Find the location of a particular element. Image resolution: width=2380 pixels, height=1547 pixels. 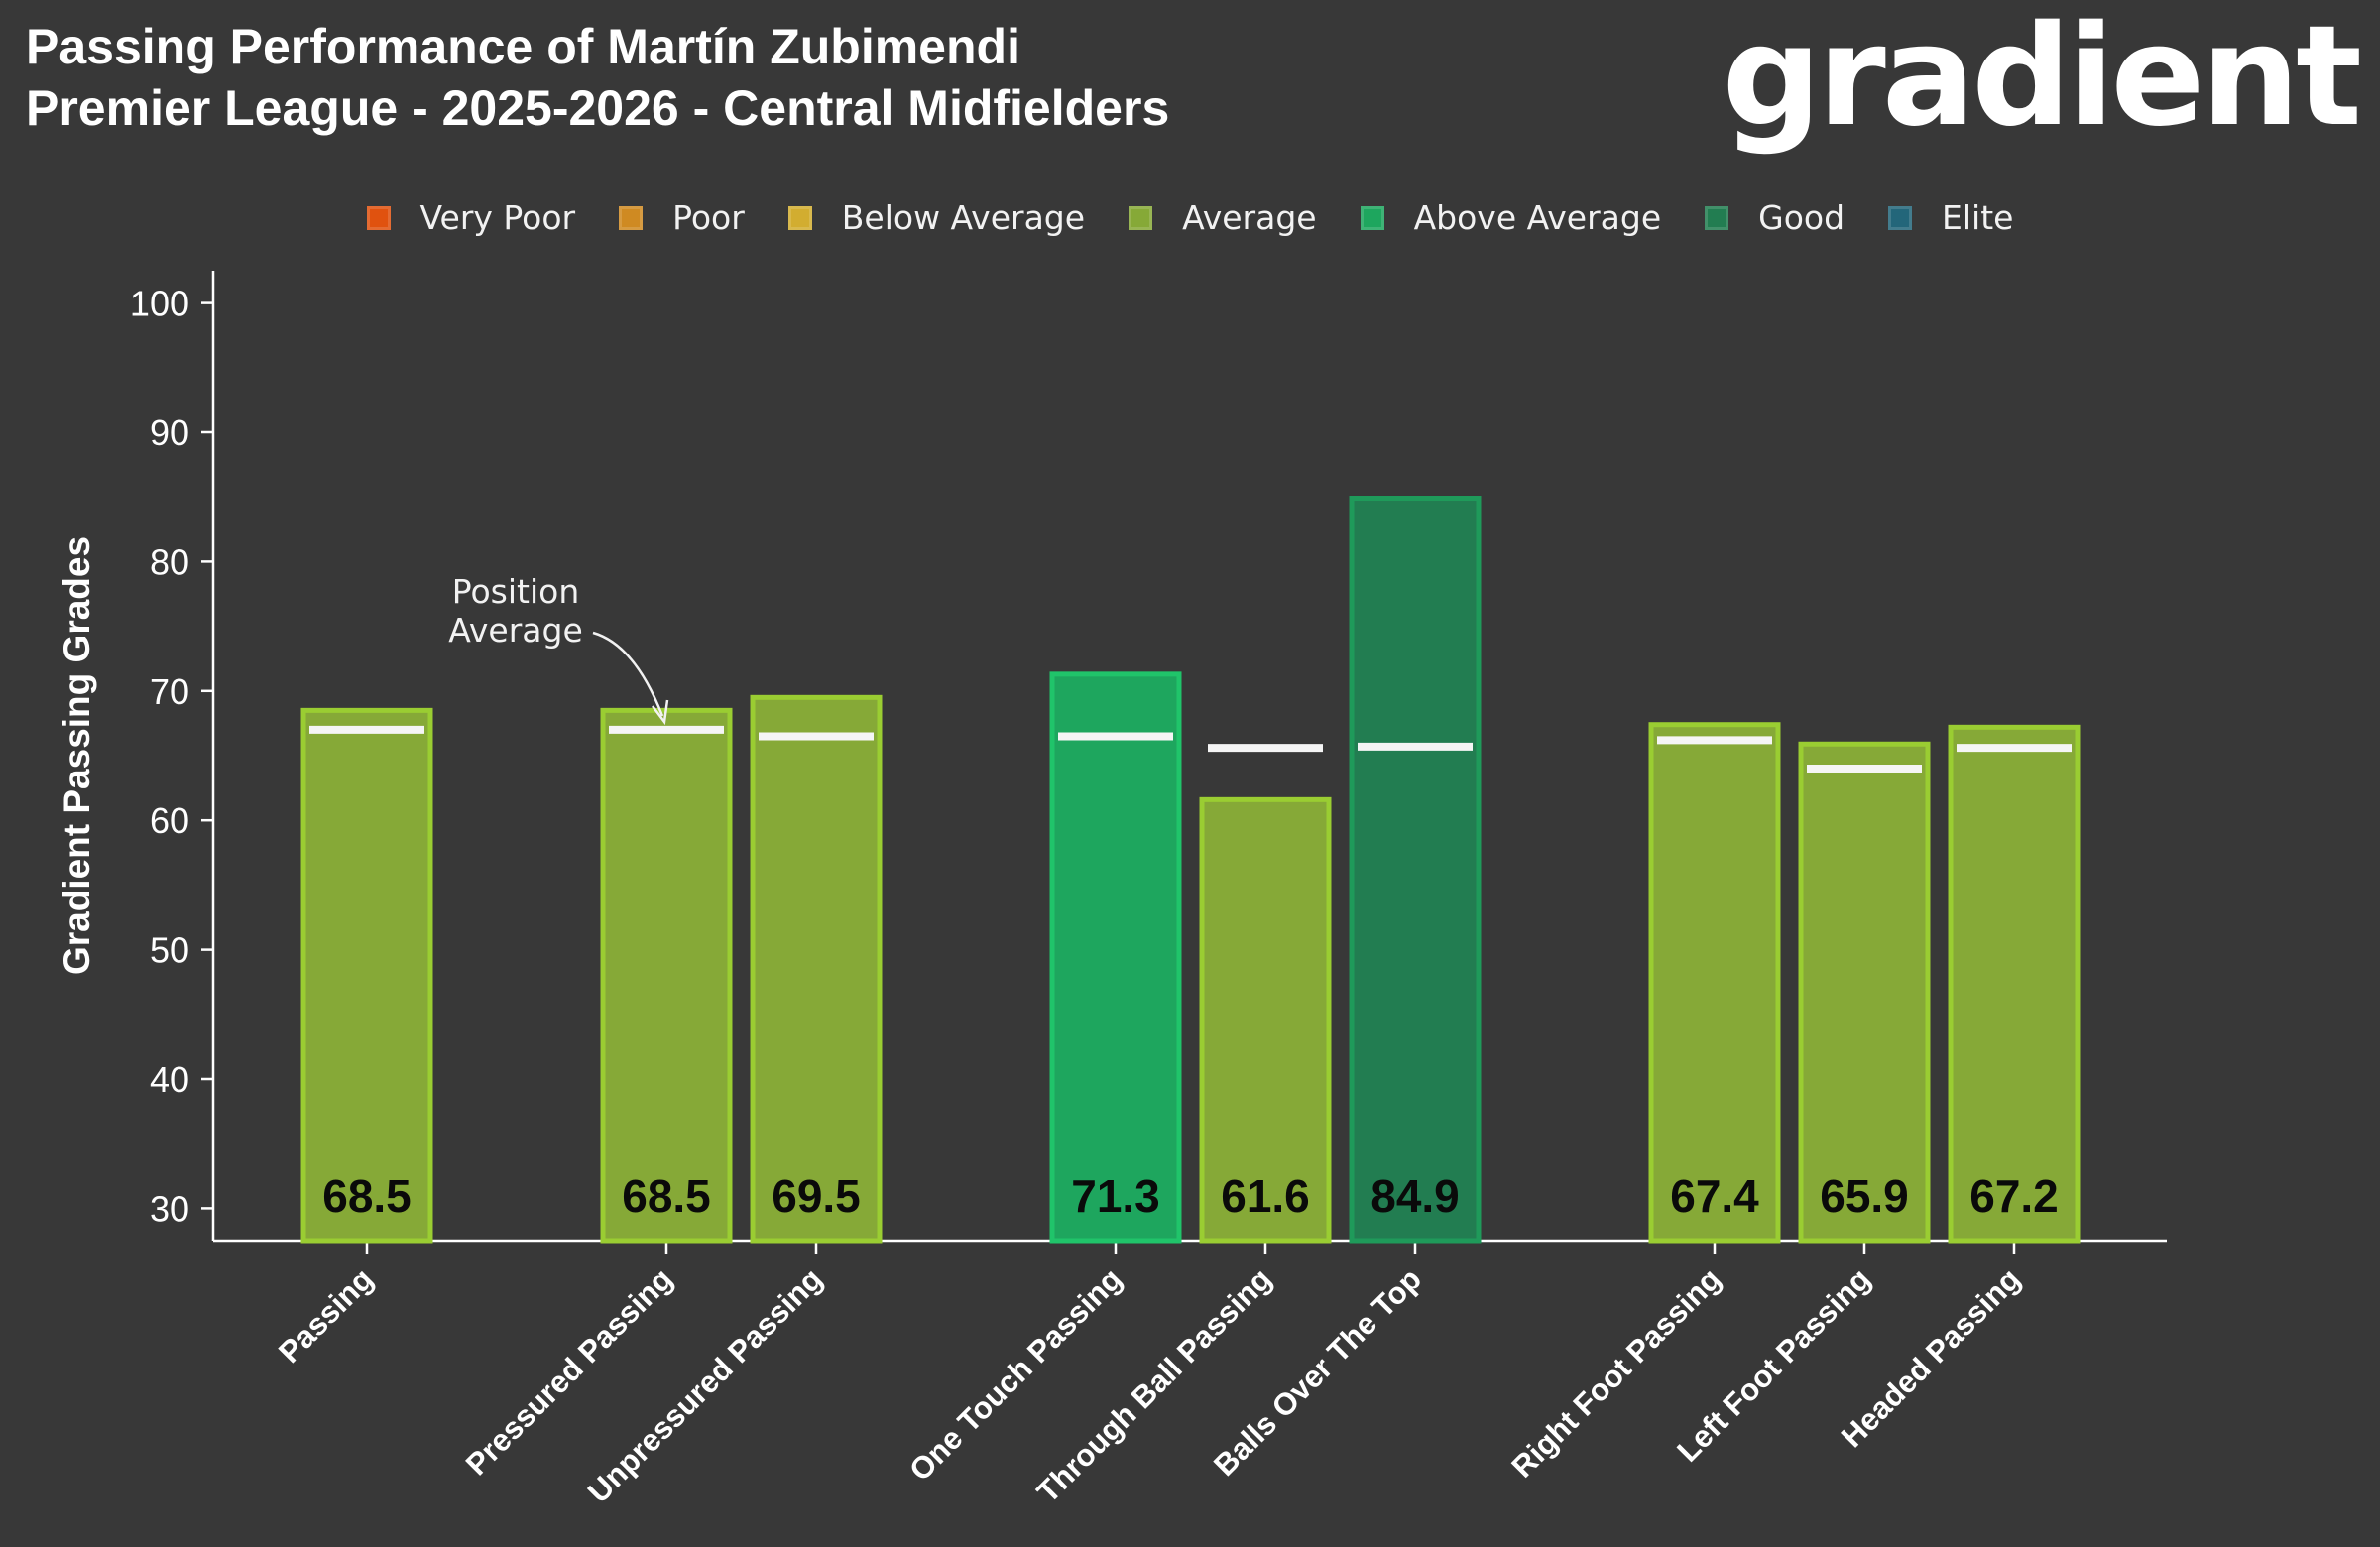

bar-value-label: 67.4 is located at coordinates (1714, 1196).